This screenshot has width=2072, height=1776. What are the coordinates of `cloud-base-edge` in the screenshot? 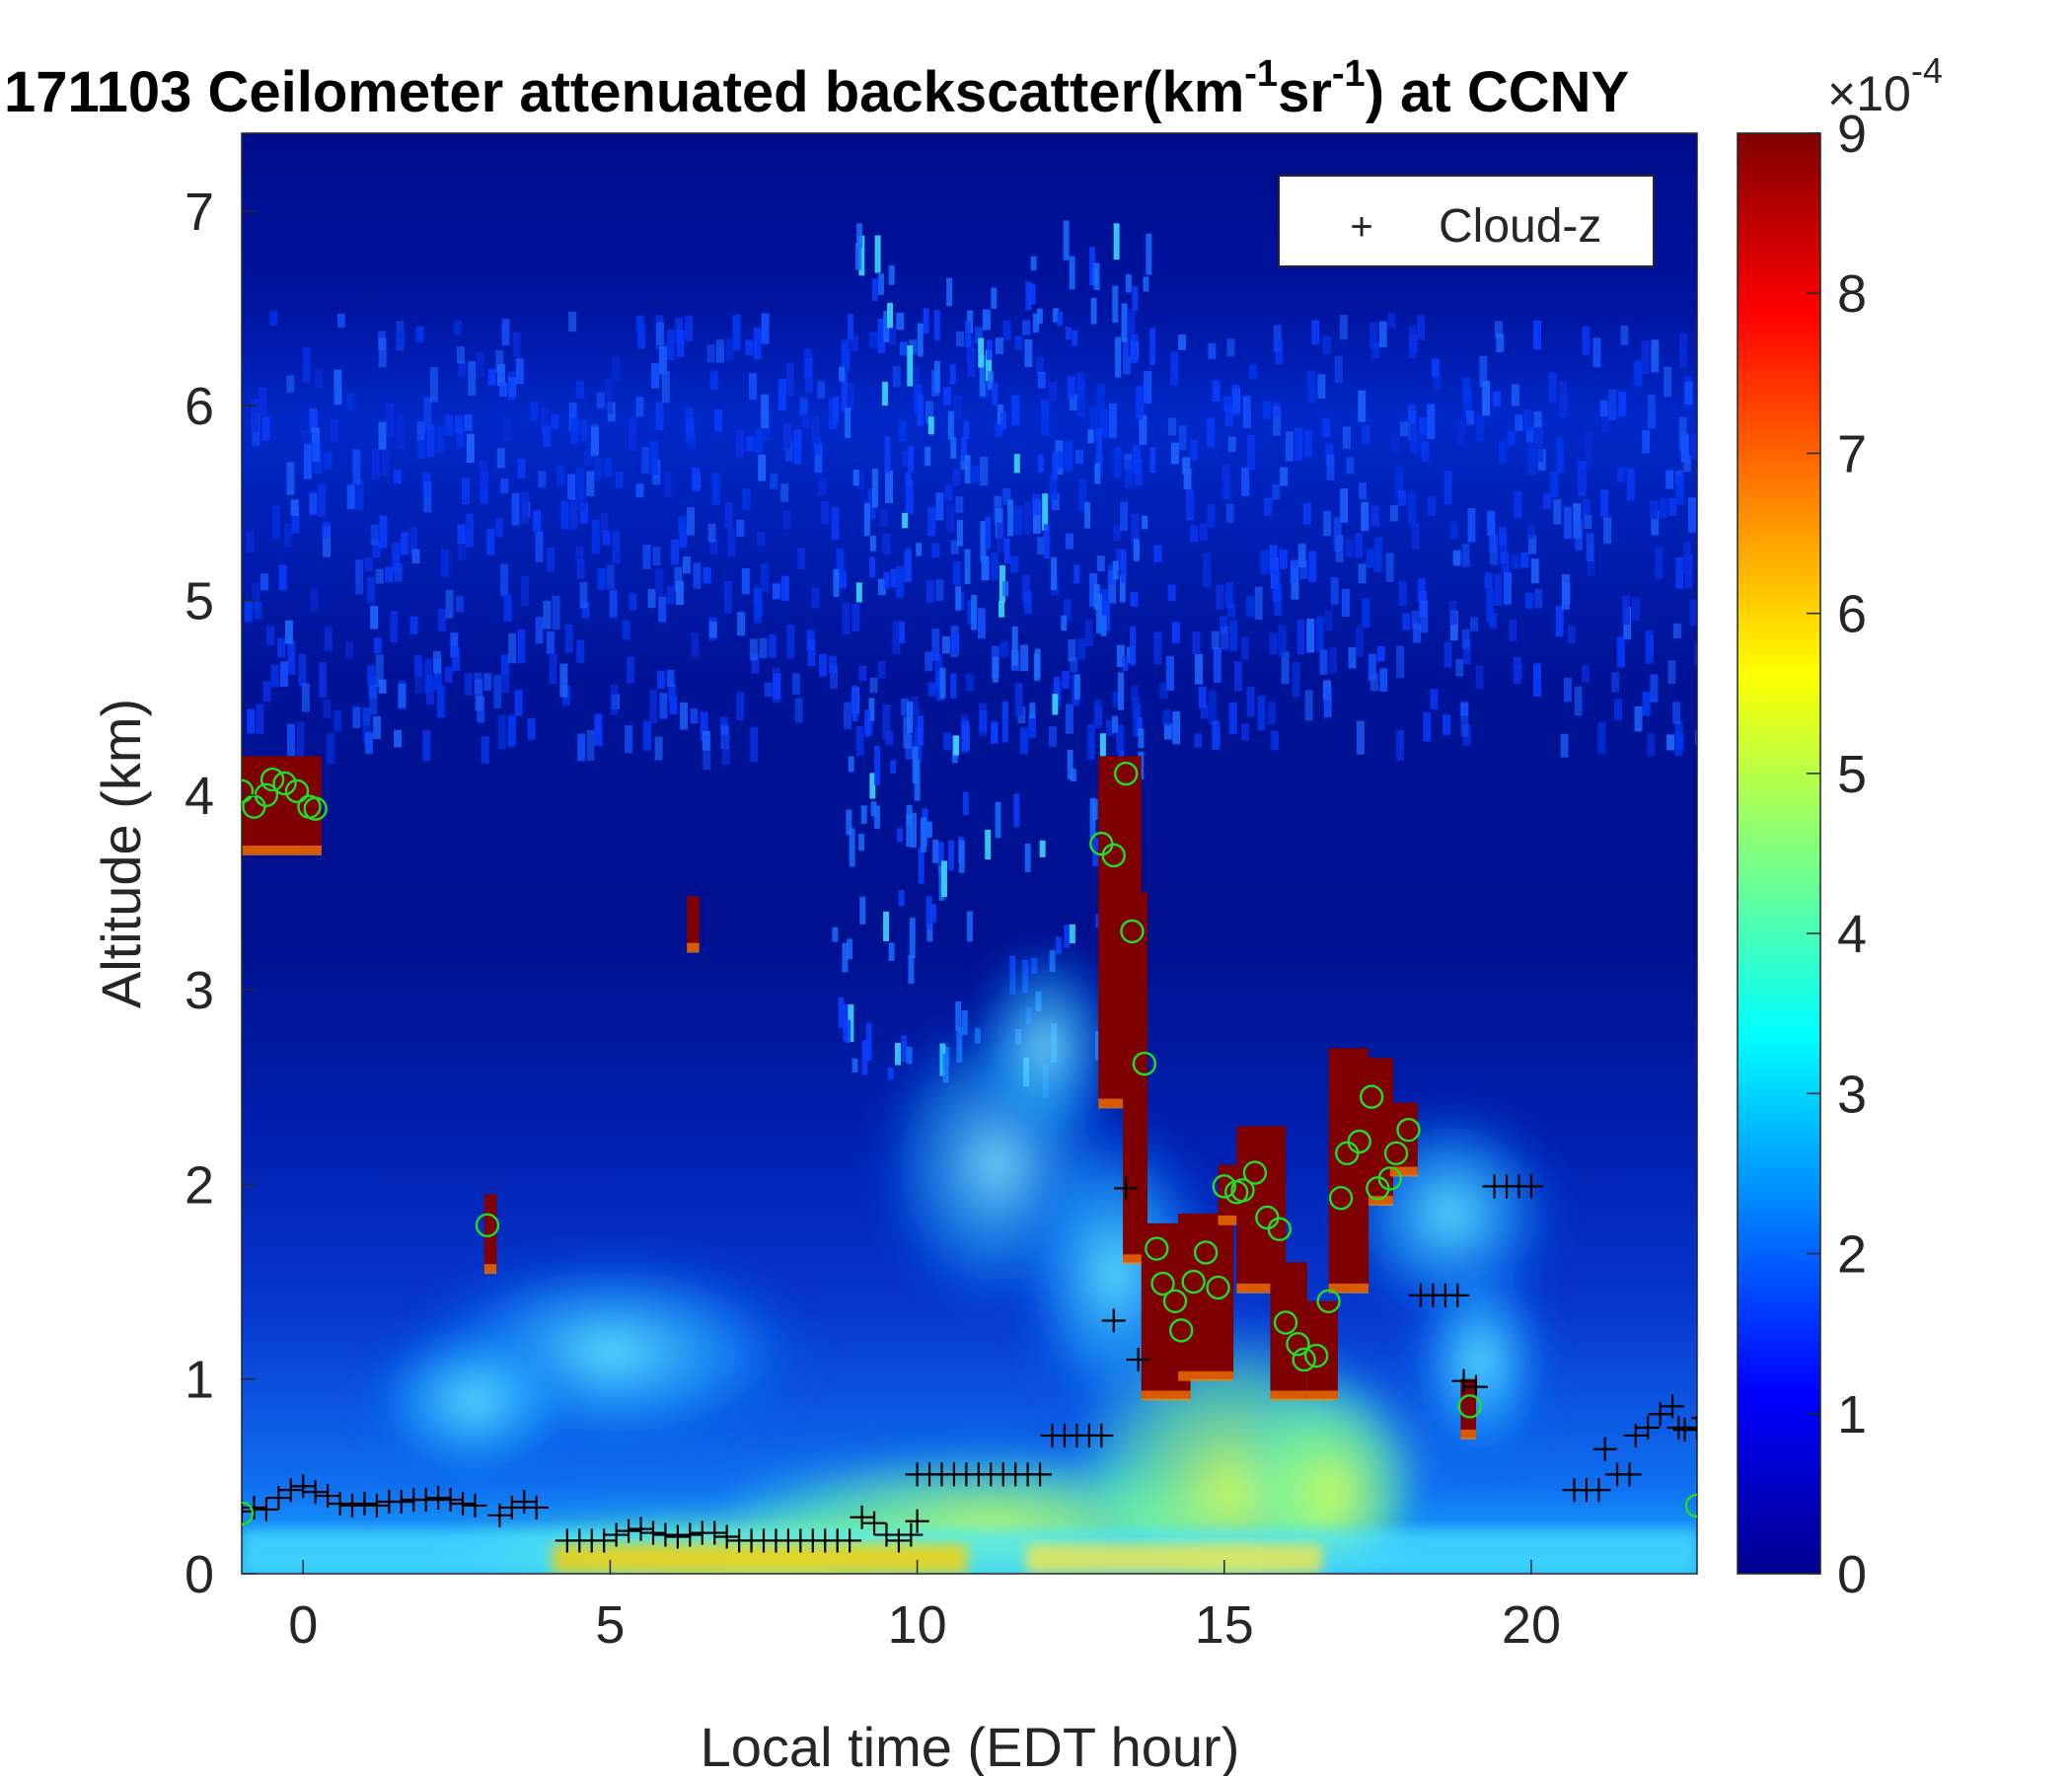 It's located at (1206, 1376).